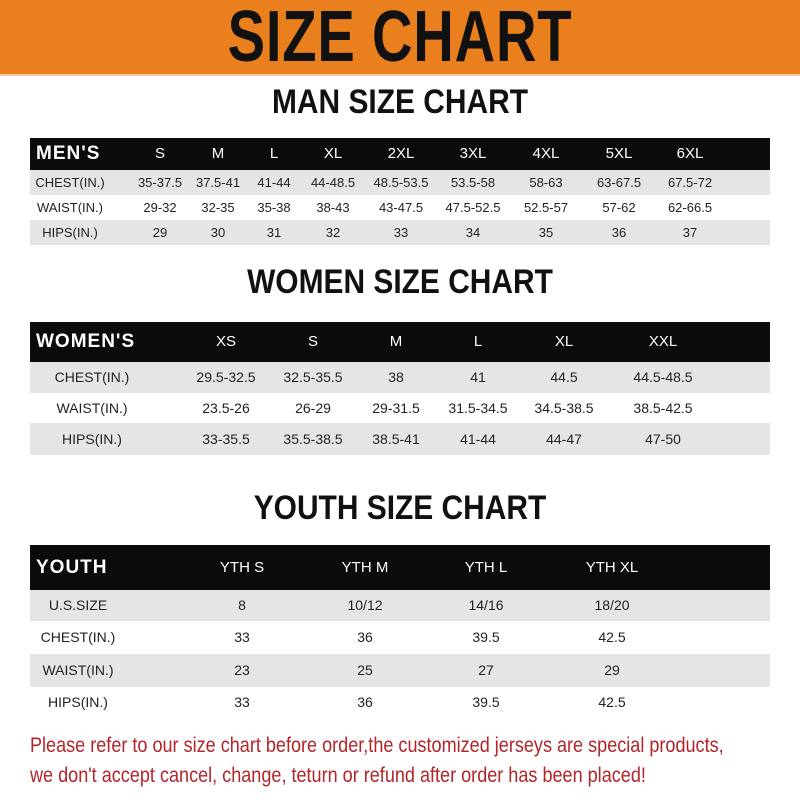 This screenshot has width=800, height=800. I want to click on measurement-cell: 31, so click(274, 232).